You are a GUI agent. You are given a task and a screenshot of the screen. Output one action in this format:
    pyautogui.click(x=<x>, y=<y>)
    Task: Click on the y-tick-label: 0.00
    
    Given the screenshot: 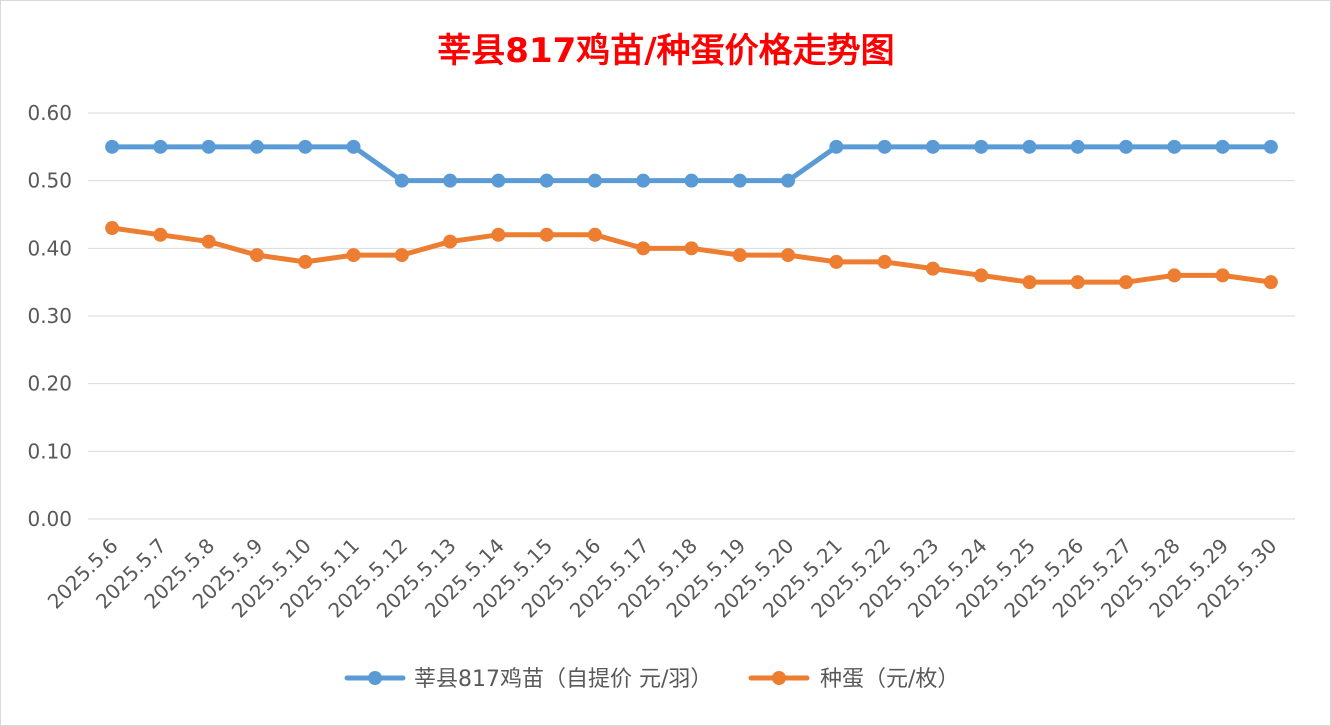 What is the action you would take?
    pyautogui.click(x=49, y=519)
    